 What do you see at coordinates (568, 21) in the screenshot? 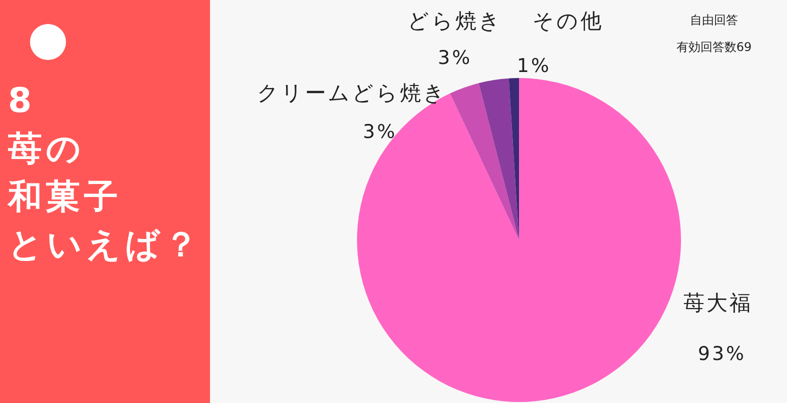
I see `slice-label: その他` at bounding box center [568, 21].